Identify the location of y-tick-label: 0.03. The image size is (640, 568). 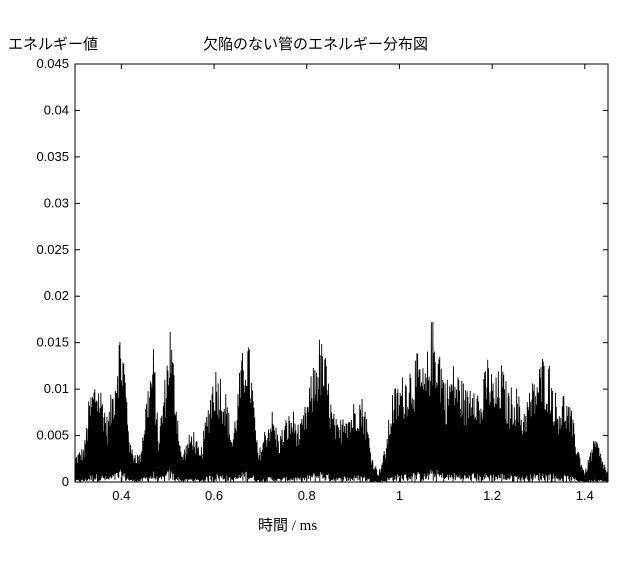
(56, 202).